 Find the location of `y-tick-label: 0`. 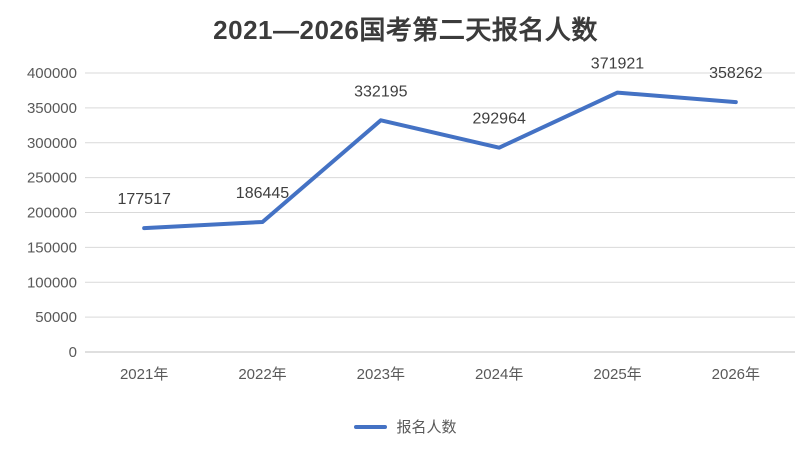

y-tick-label: 0 is located at coordinates (73, 352).